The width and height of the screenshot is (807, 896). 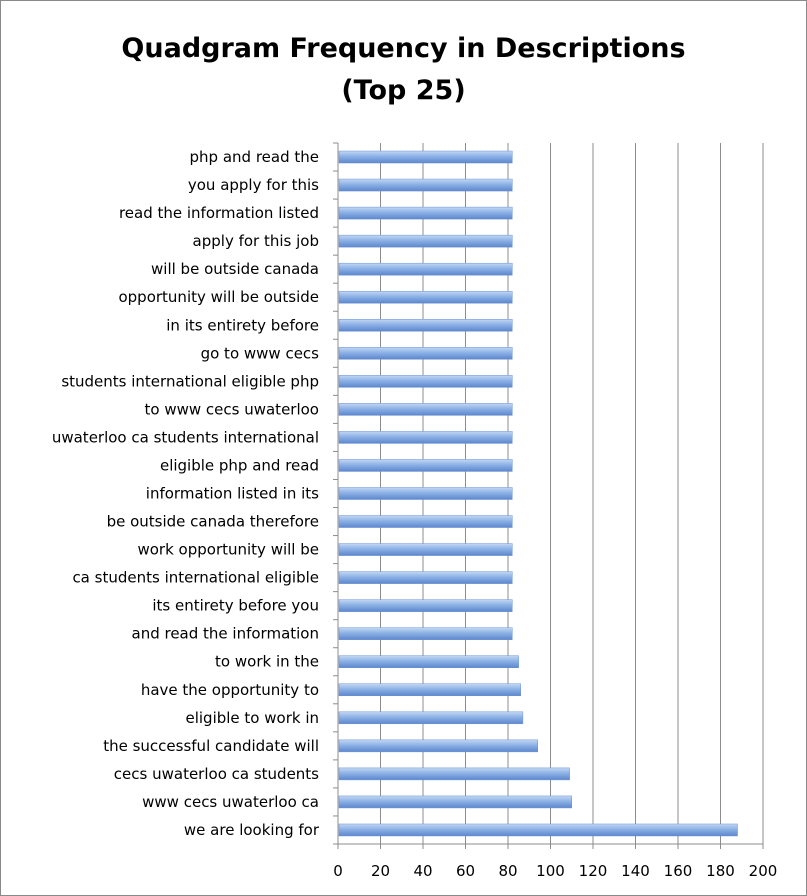 I want to click on x-tick-label: 140, so click(x=635, y=871).